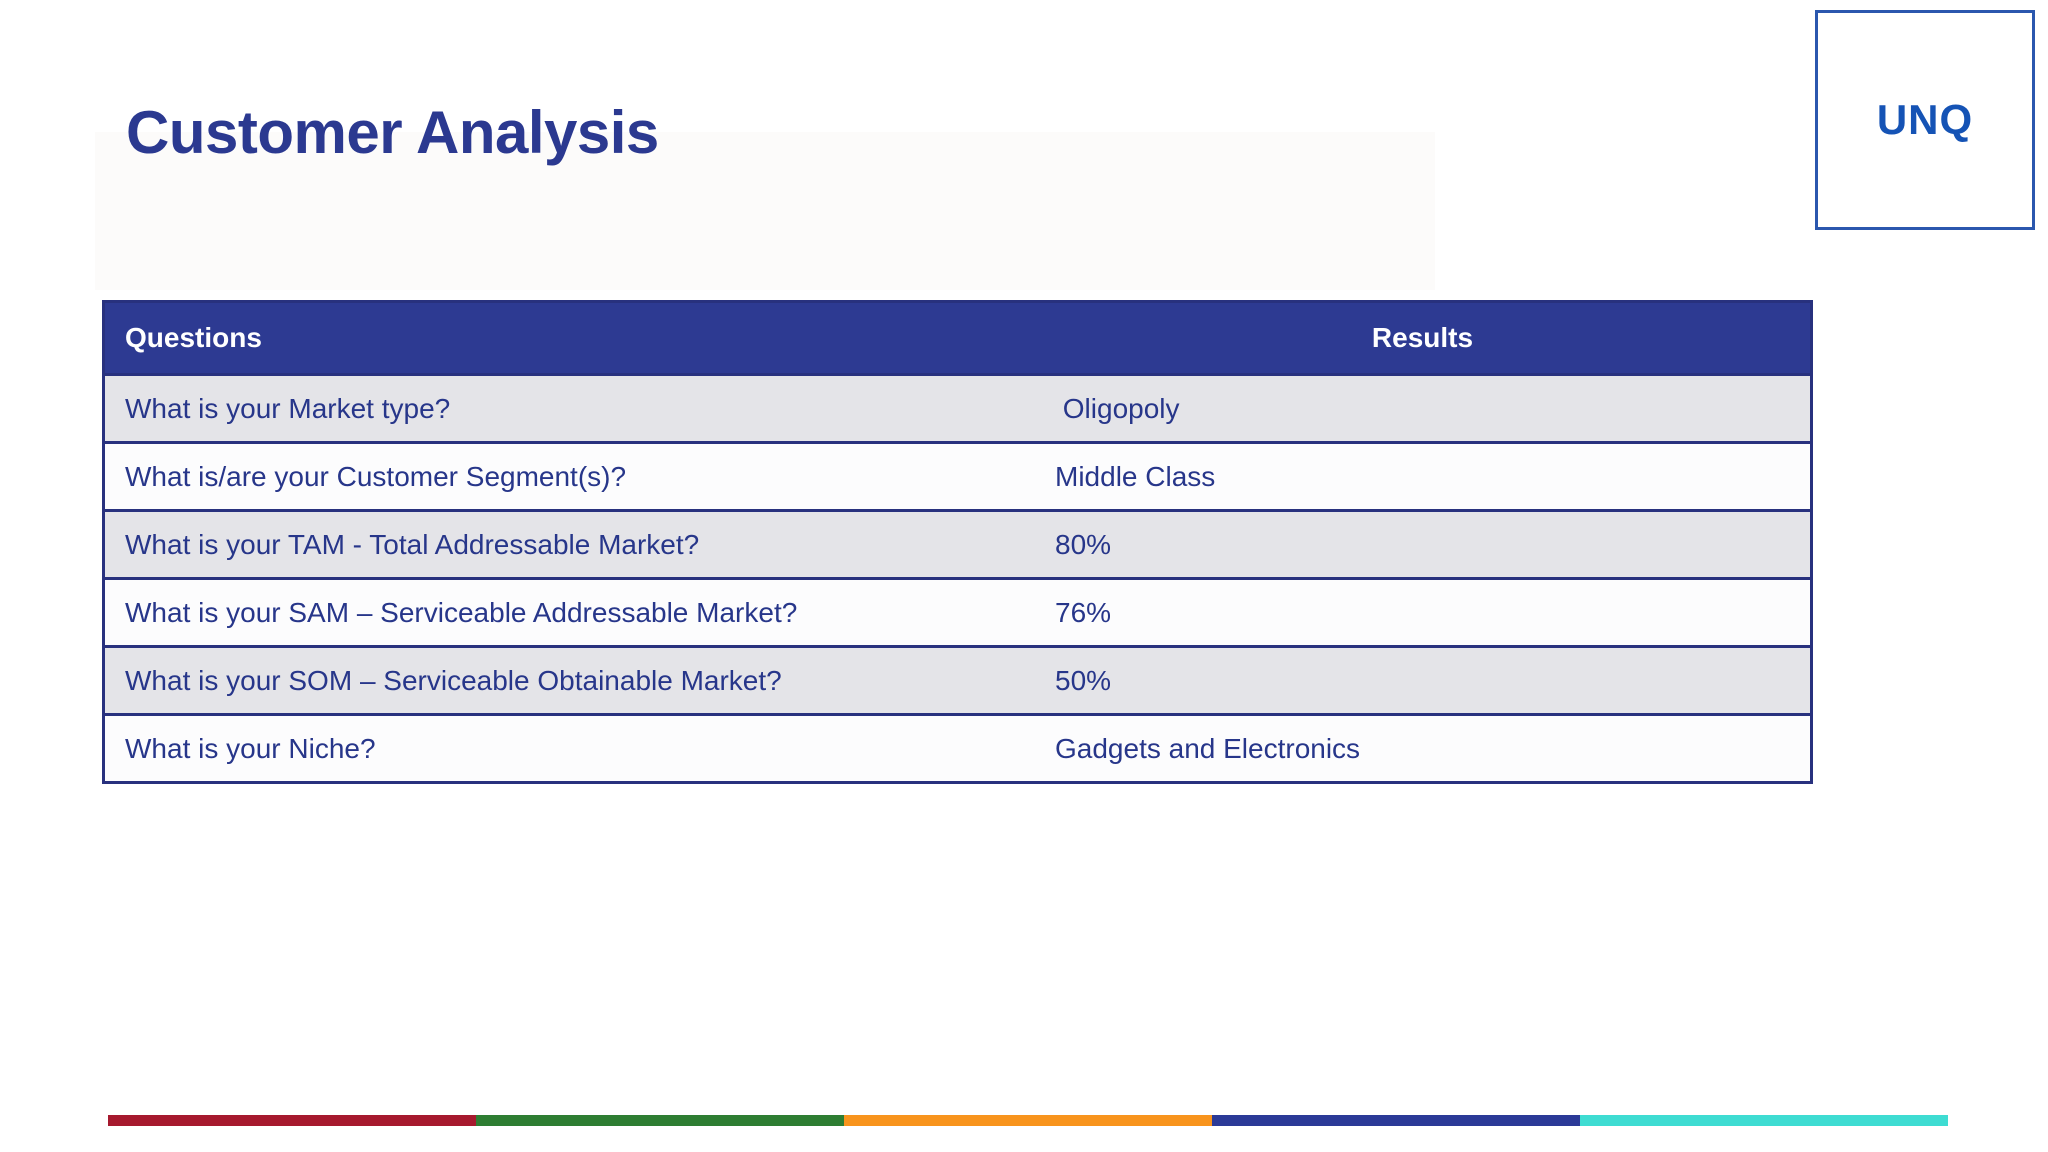  Describe the element at coordinates (250, 748) in the screenshot. I see `question-cell: What is your Niche?` at that location.